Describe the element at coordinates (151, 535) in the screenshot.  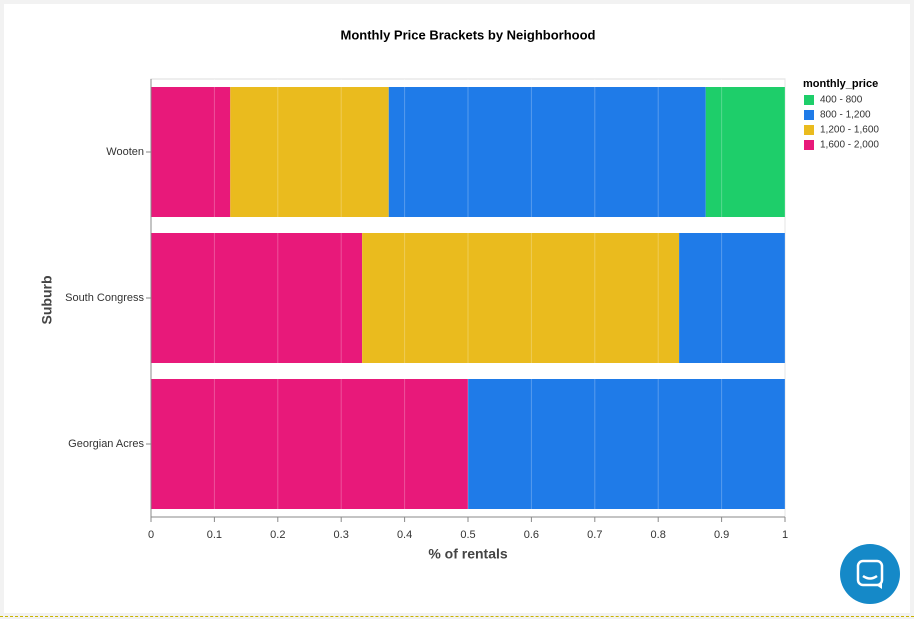
I see `x-tick-label: 0` at that location.